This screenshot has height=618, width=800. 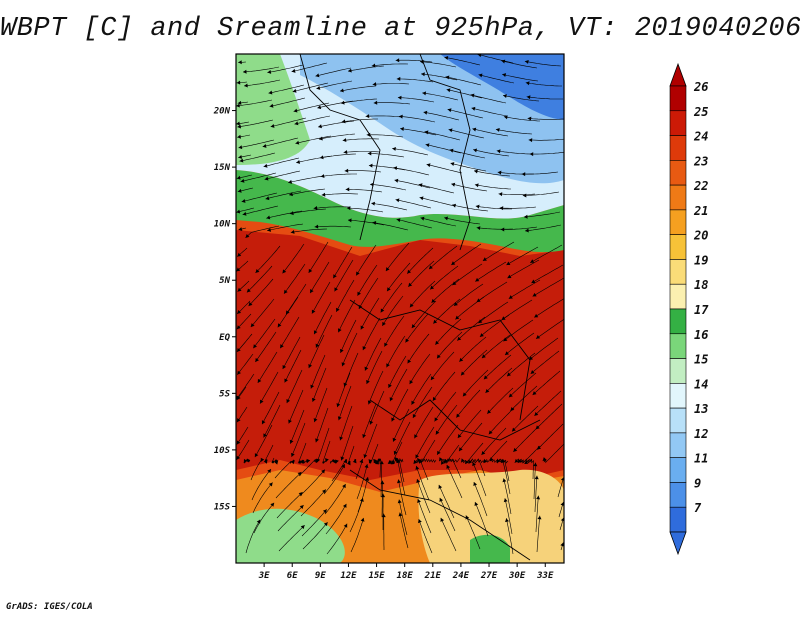 What do you see at coordinates (224, 338) in the screenshot?
I see `y-tick-label: EQ` at bounding box center [224, 338].